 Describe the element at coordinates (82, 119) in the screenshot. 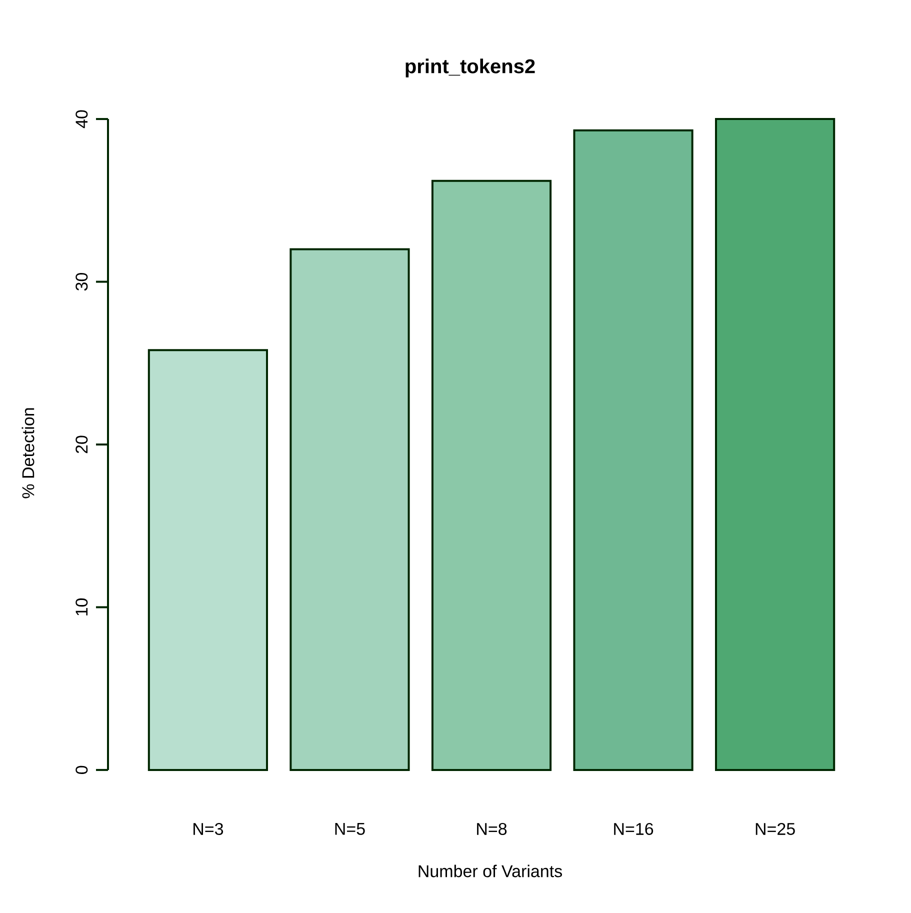

I see `y-tick-label: 40` at that location.